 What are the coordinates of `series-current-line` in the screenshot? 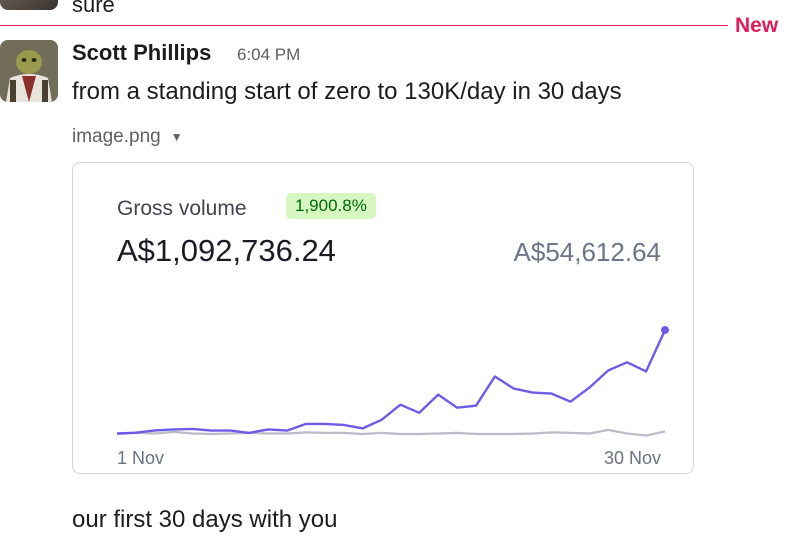 It's located at (391, 382).